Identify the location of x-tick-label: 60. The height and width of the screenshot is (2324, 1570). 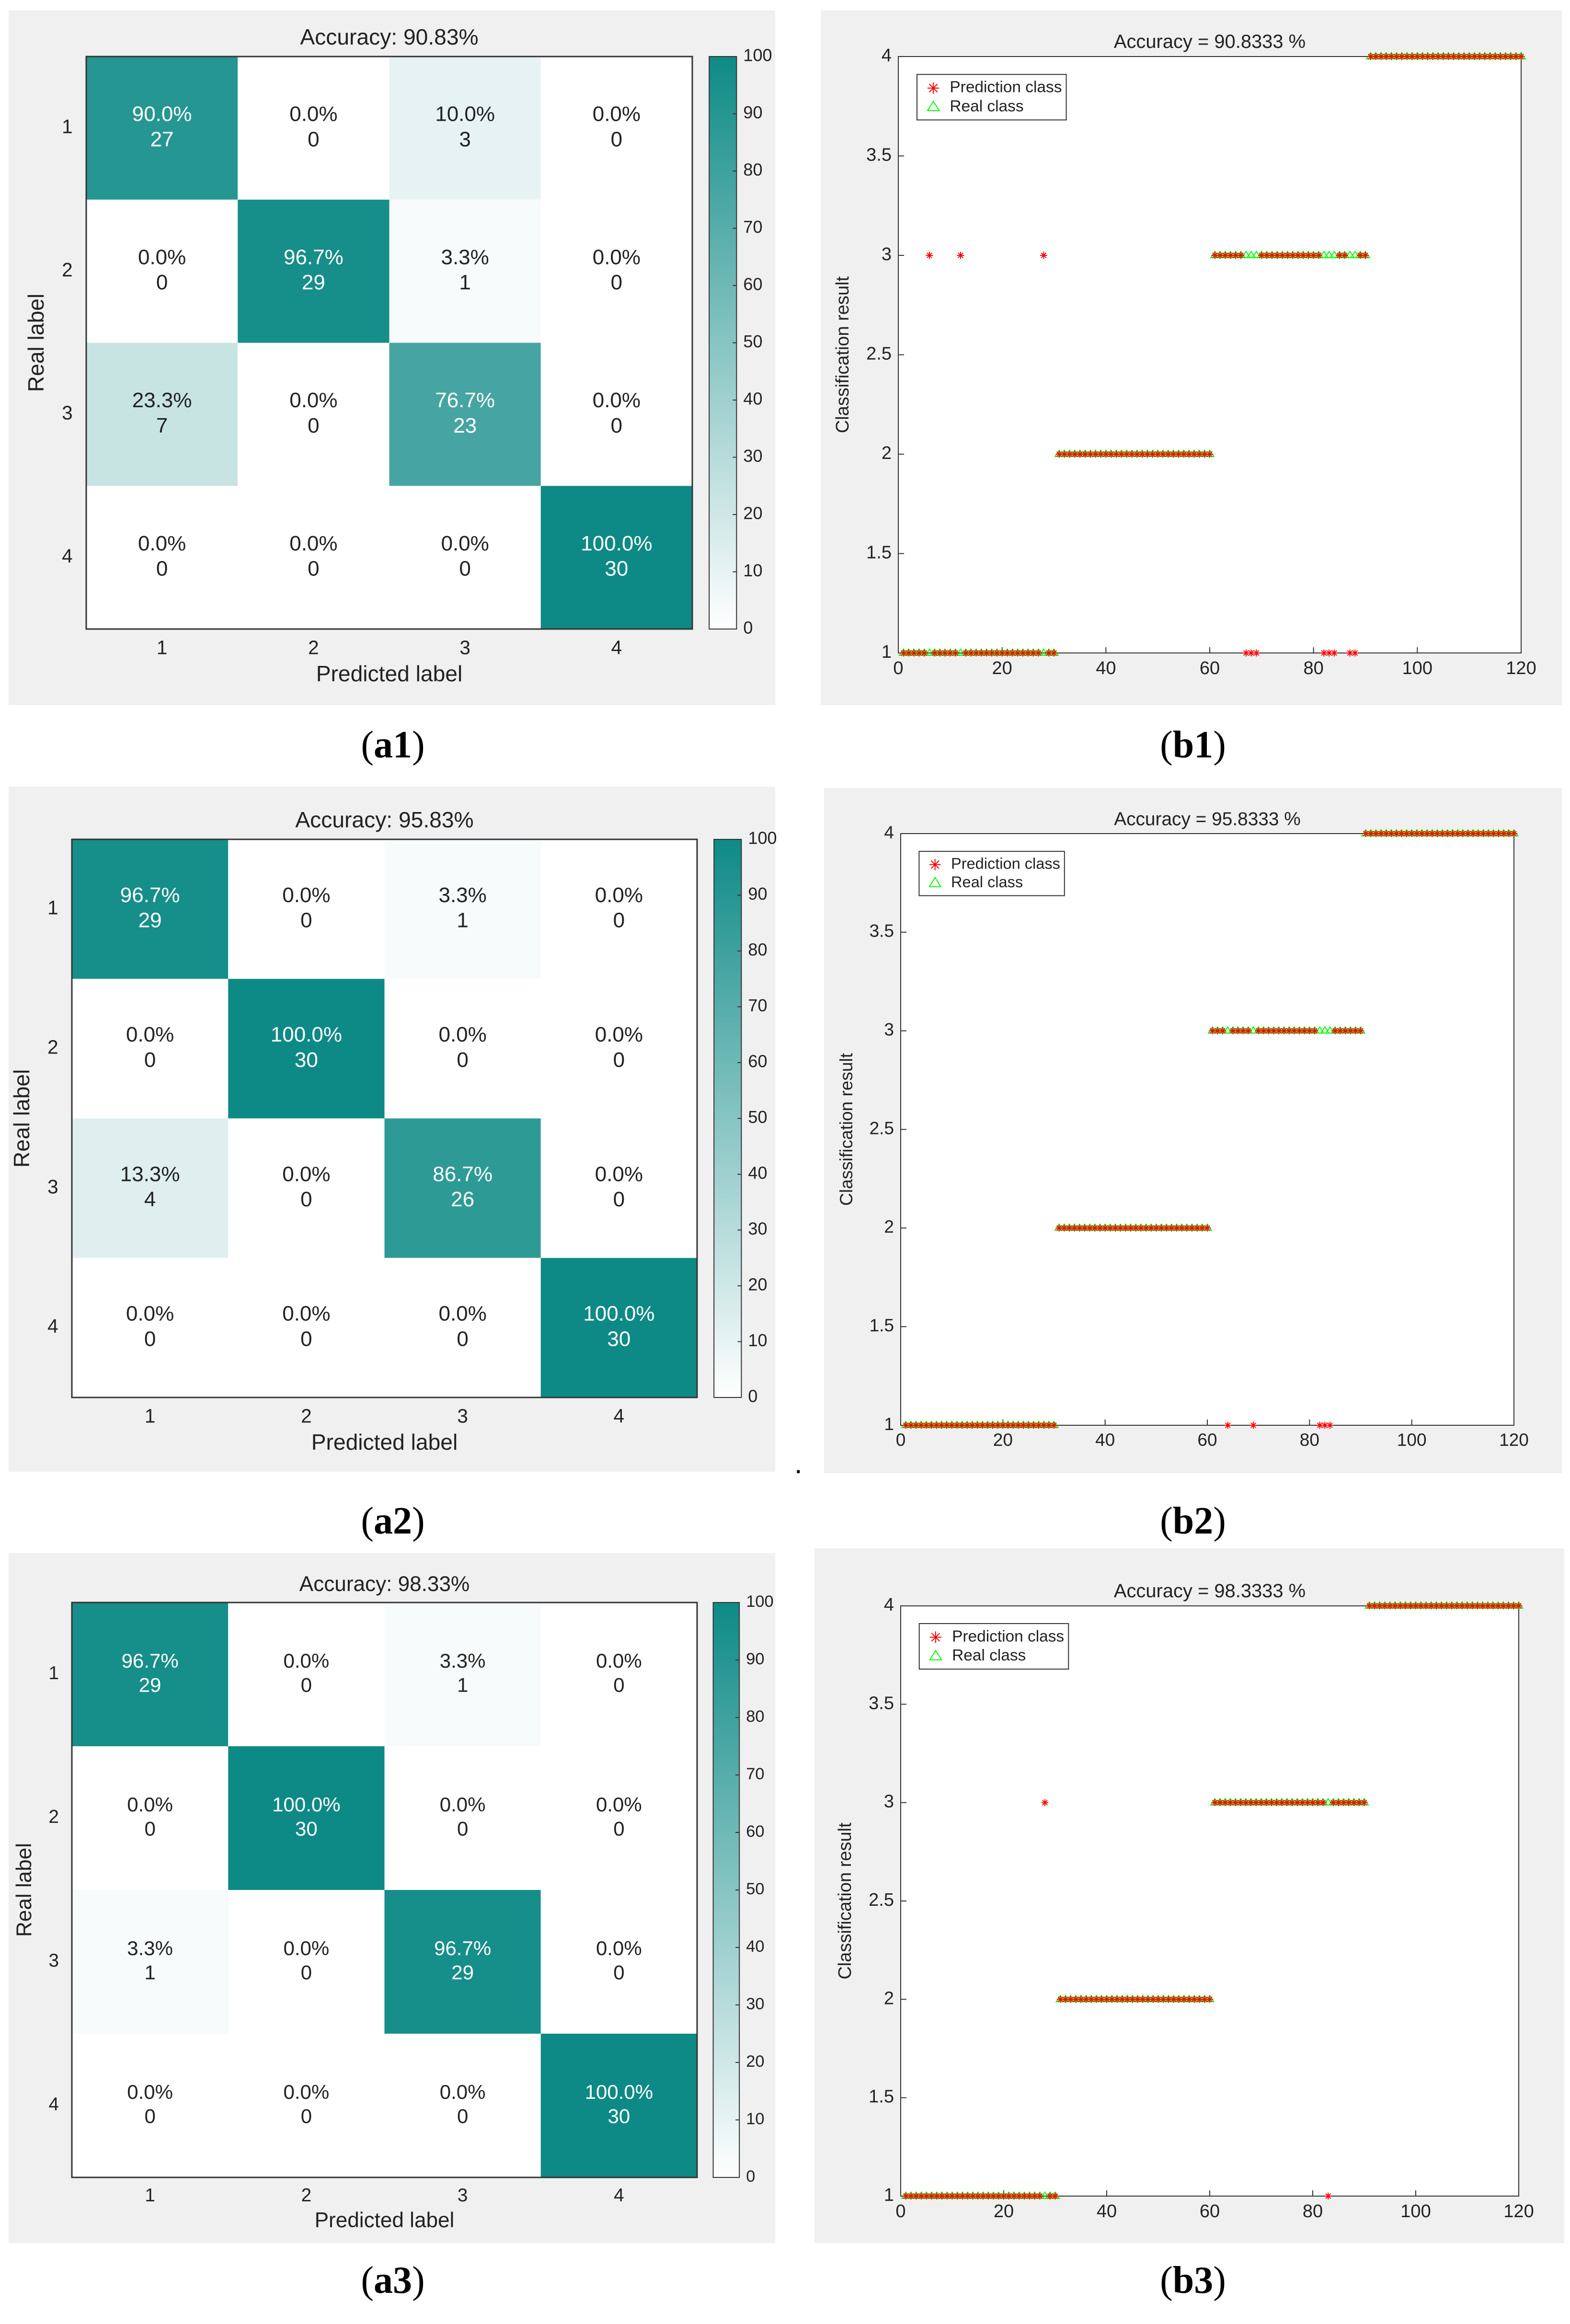
(1210, 2211).